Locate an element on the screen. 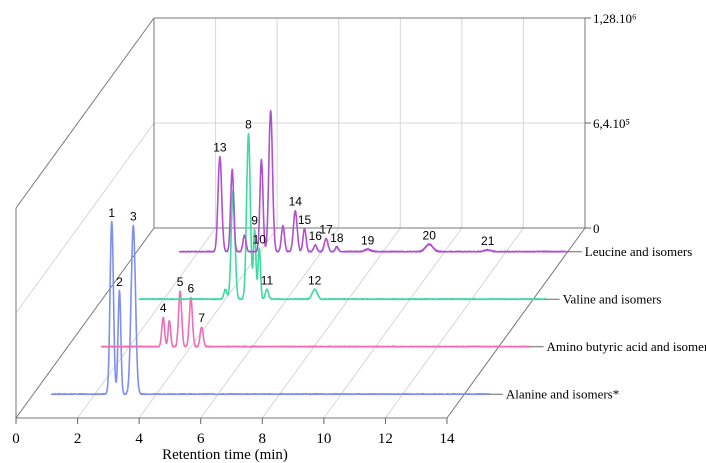 This screenshot has width=706, height=463. peak-label: 15 is located at coordinates (305, 220).